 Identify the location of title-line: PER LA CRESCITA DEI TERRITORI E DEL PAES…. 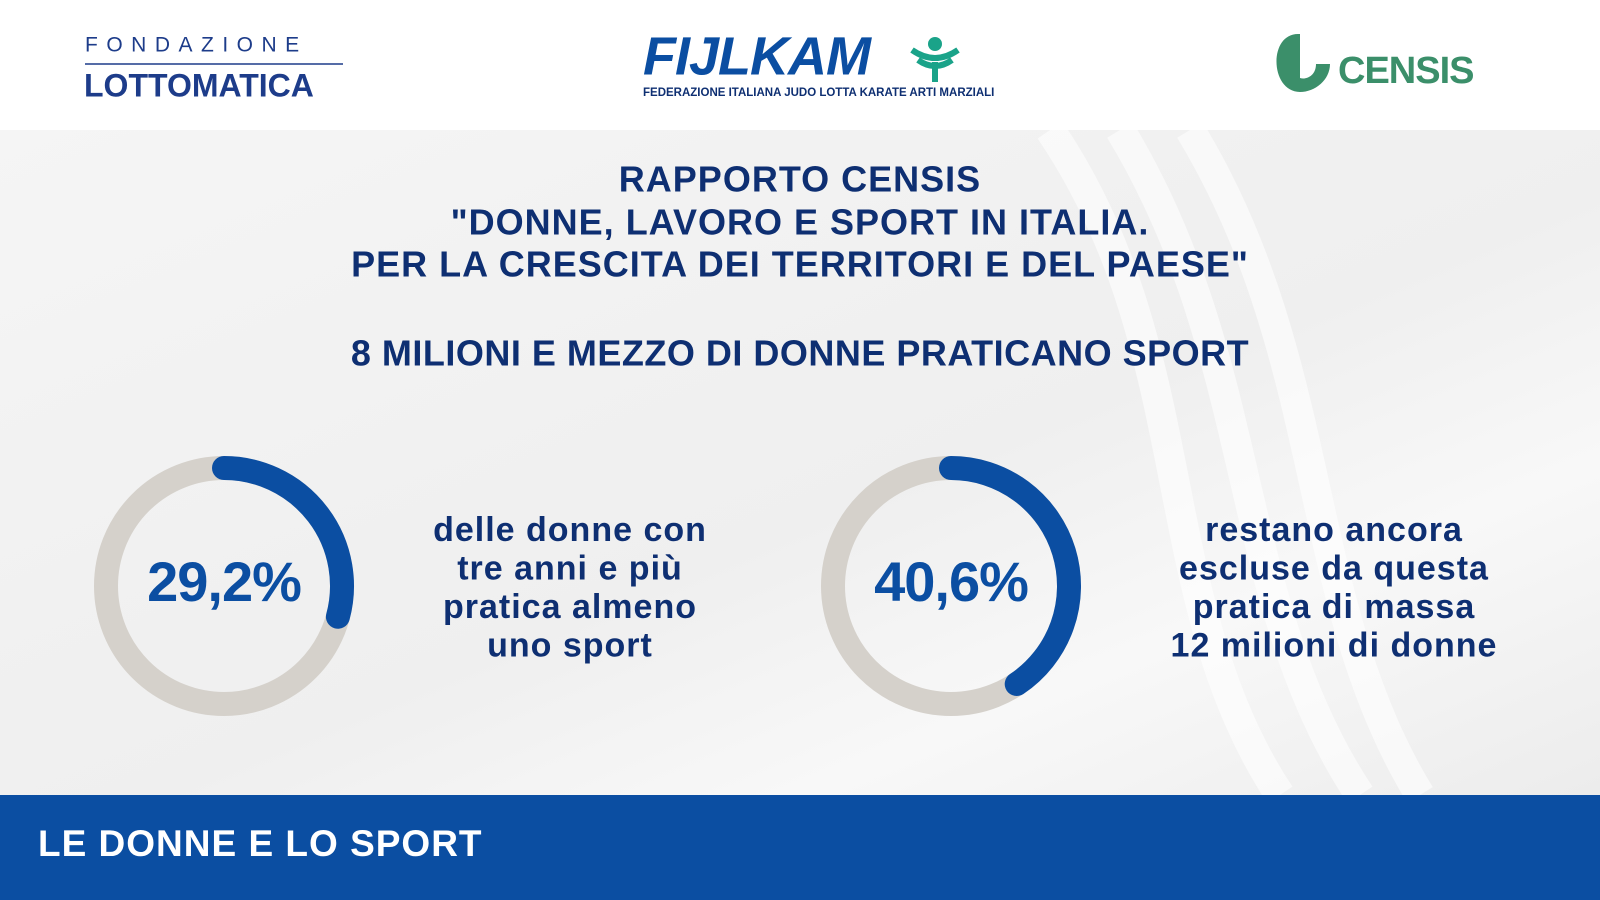
(800, 264).